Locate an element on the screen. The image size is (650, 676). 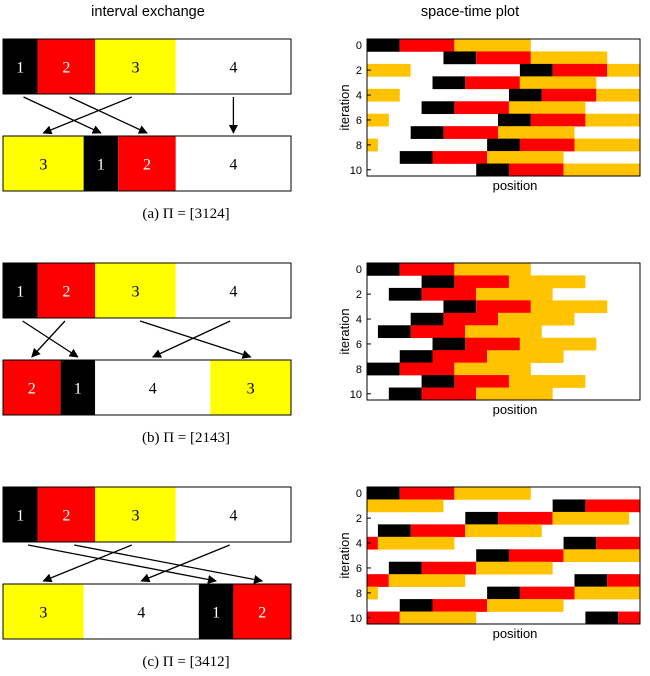
top-interval-label-1: 1 is located at coordinates (20, 516).